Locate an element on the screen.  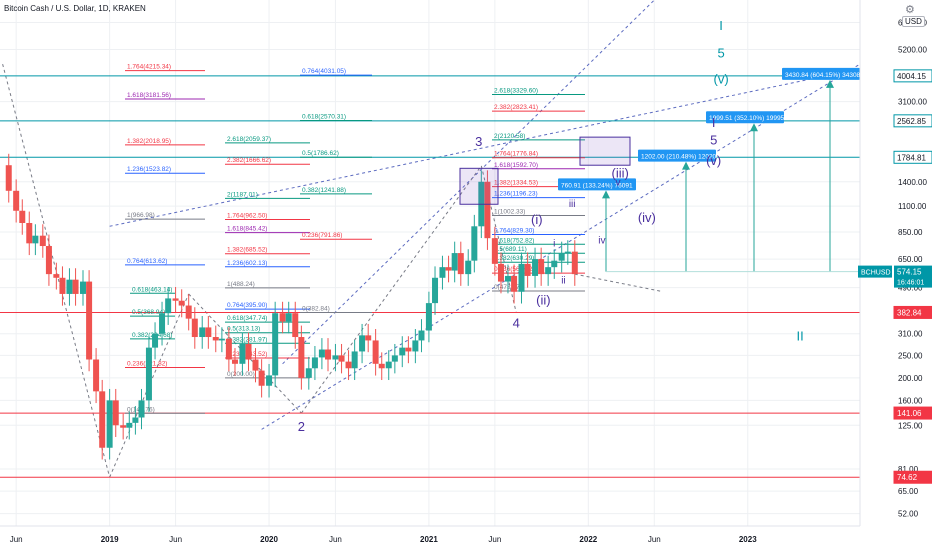
level-price-label: 382.84 is located at coordinates (909, 312).